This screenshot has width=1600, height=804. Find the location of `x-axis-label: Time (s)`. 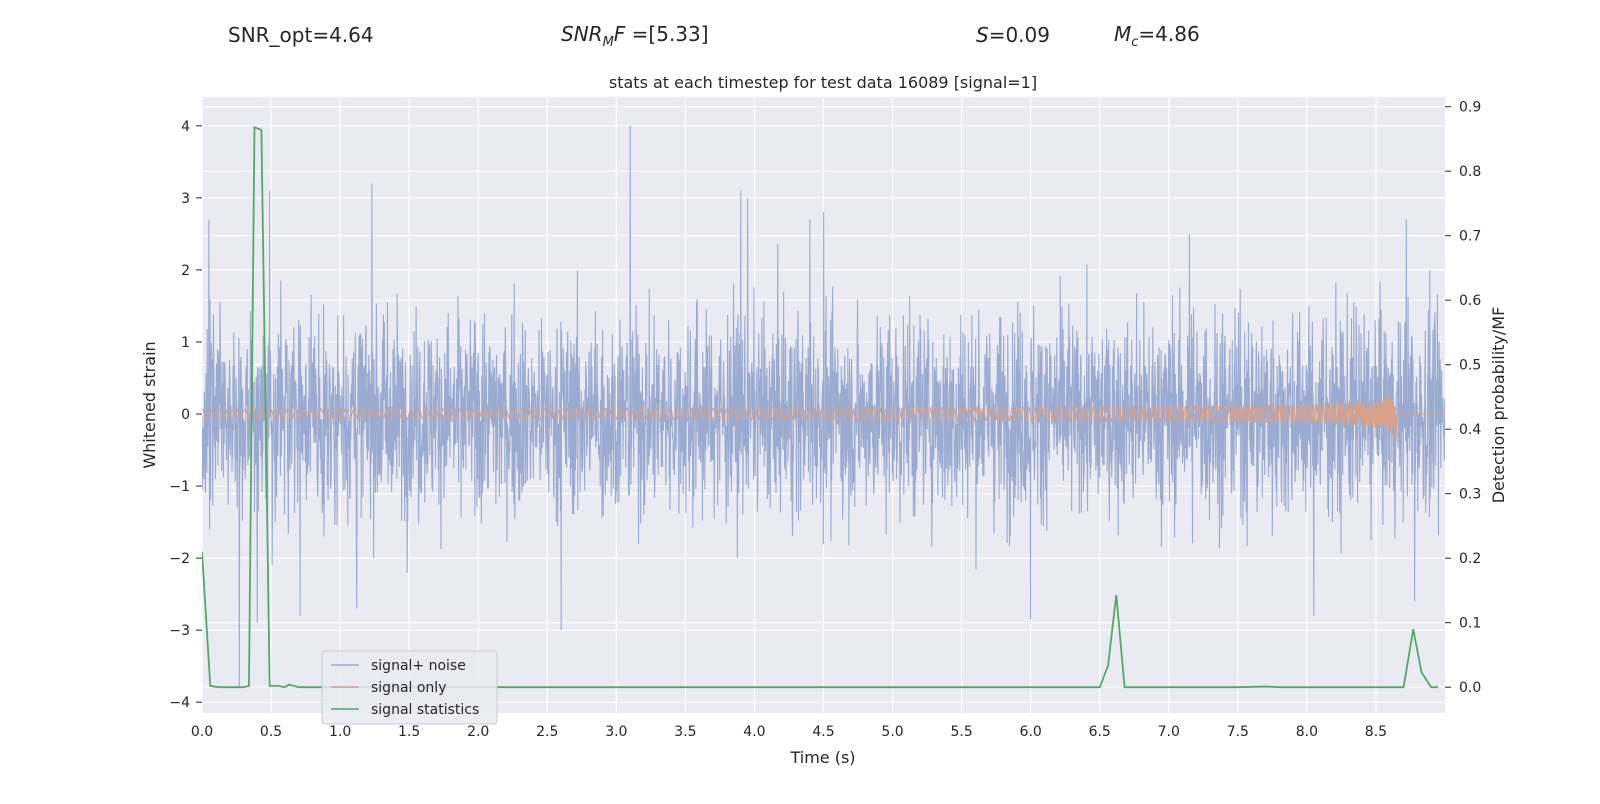

x-axis-label: Time (s) is located at coordinates (822, 757).